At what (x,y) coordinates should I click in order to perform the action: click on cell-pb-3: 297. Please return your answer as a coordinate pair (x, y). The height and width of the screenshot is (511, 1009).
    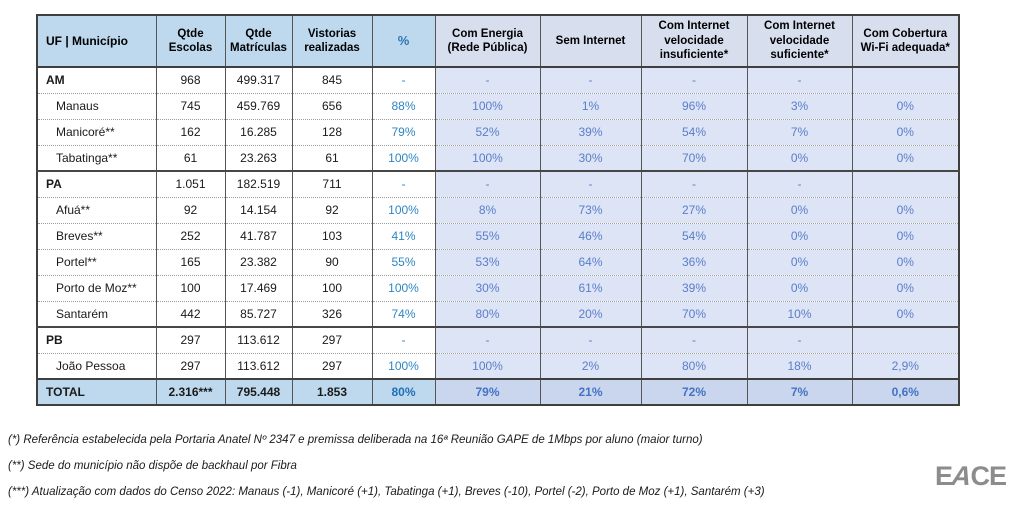
    Looking at the image, I should click on (331, 339).